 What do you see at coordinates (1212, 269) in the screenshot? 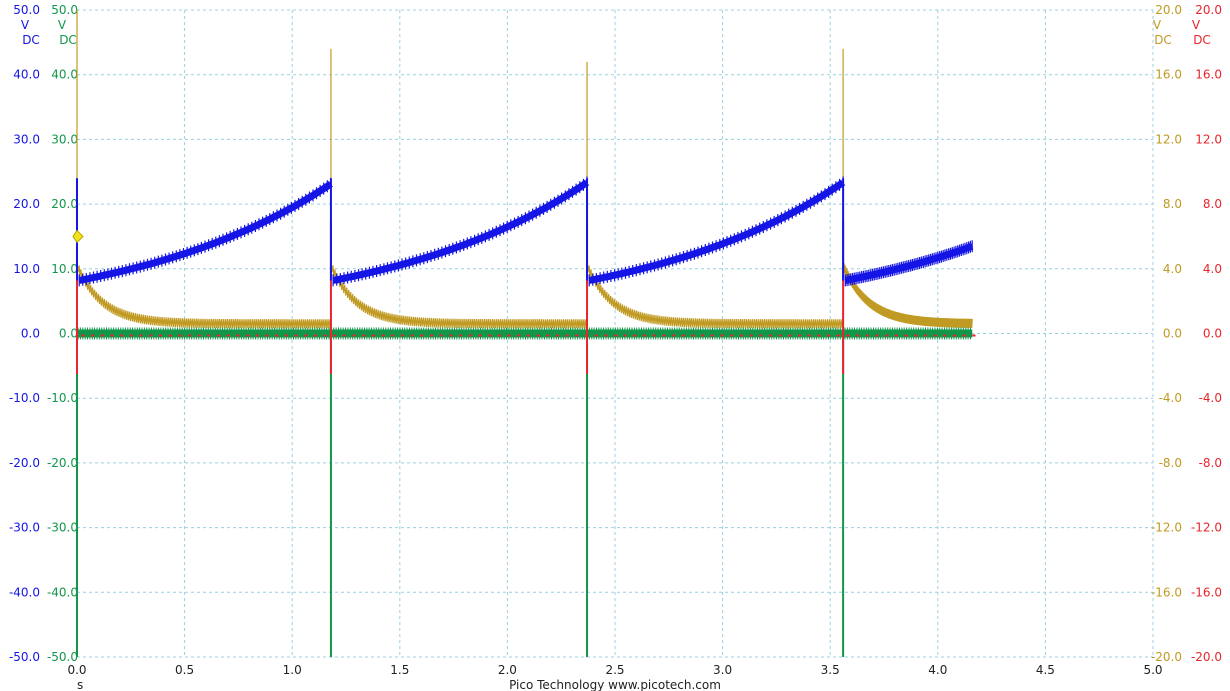
I see `y-tick-label-D: 4.0` at bounding box center [1212, 269].